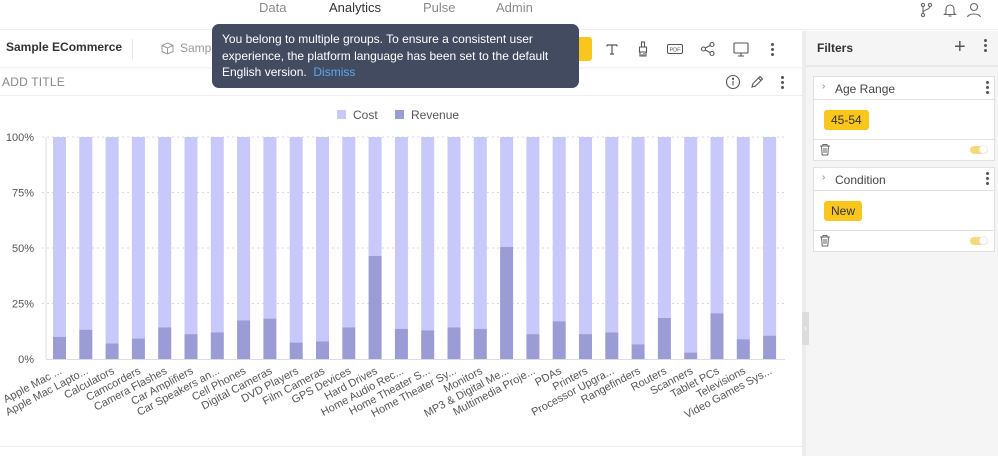 The height and width of the screenshot is (456, 998). What do you see at coordinates (23, 305) in the screenshot?
I see `y-tick-label: 25%` at bounding box center [23, 305].